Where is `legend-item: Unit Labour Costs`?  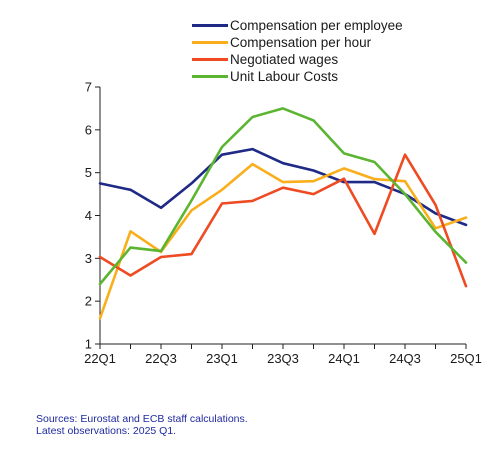 legend-item: Unit Labour Costs is located at coordinates (297, 76).